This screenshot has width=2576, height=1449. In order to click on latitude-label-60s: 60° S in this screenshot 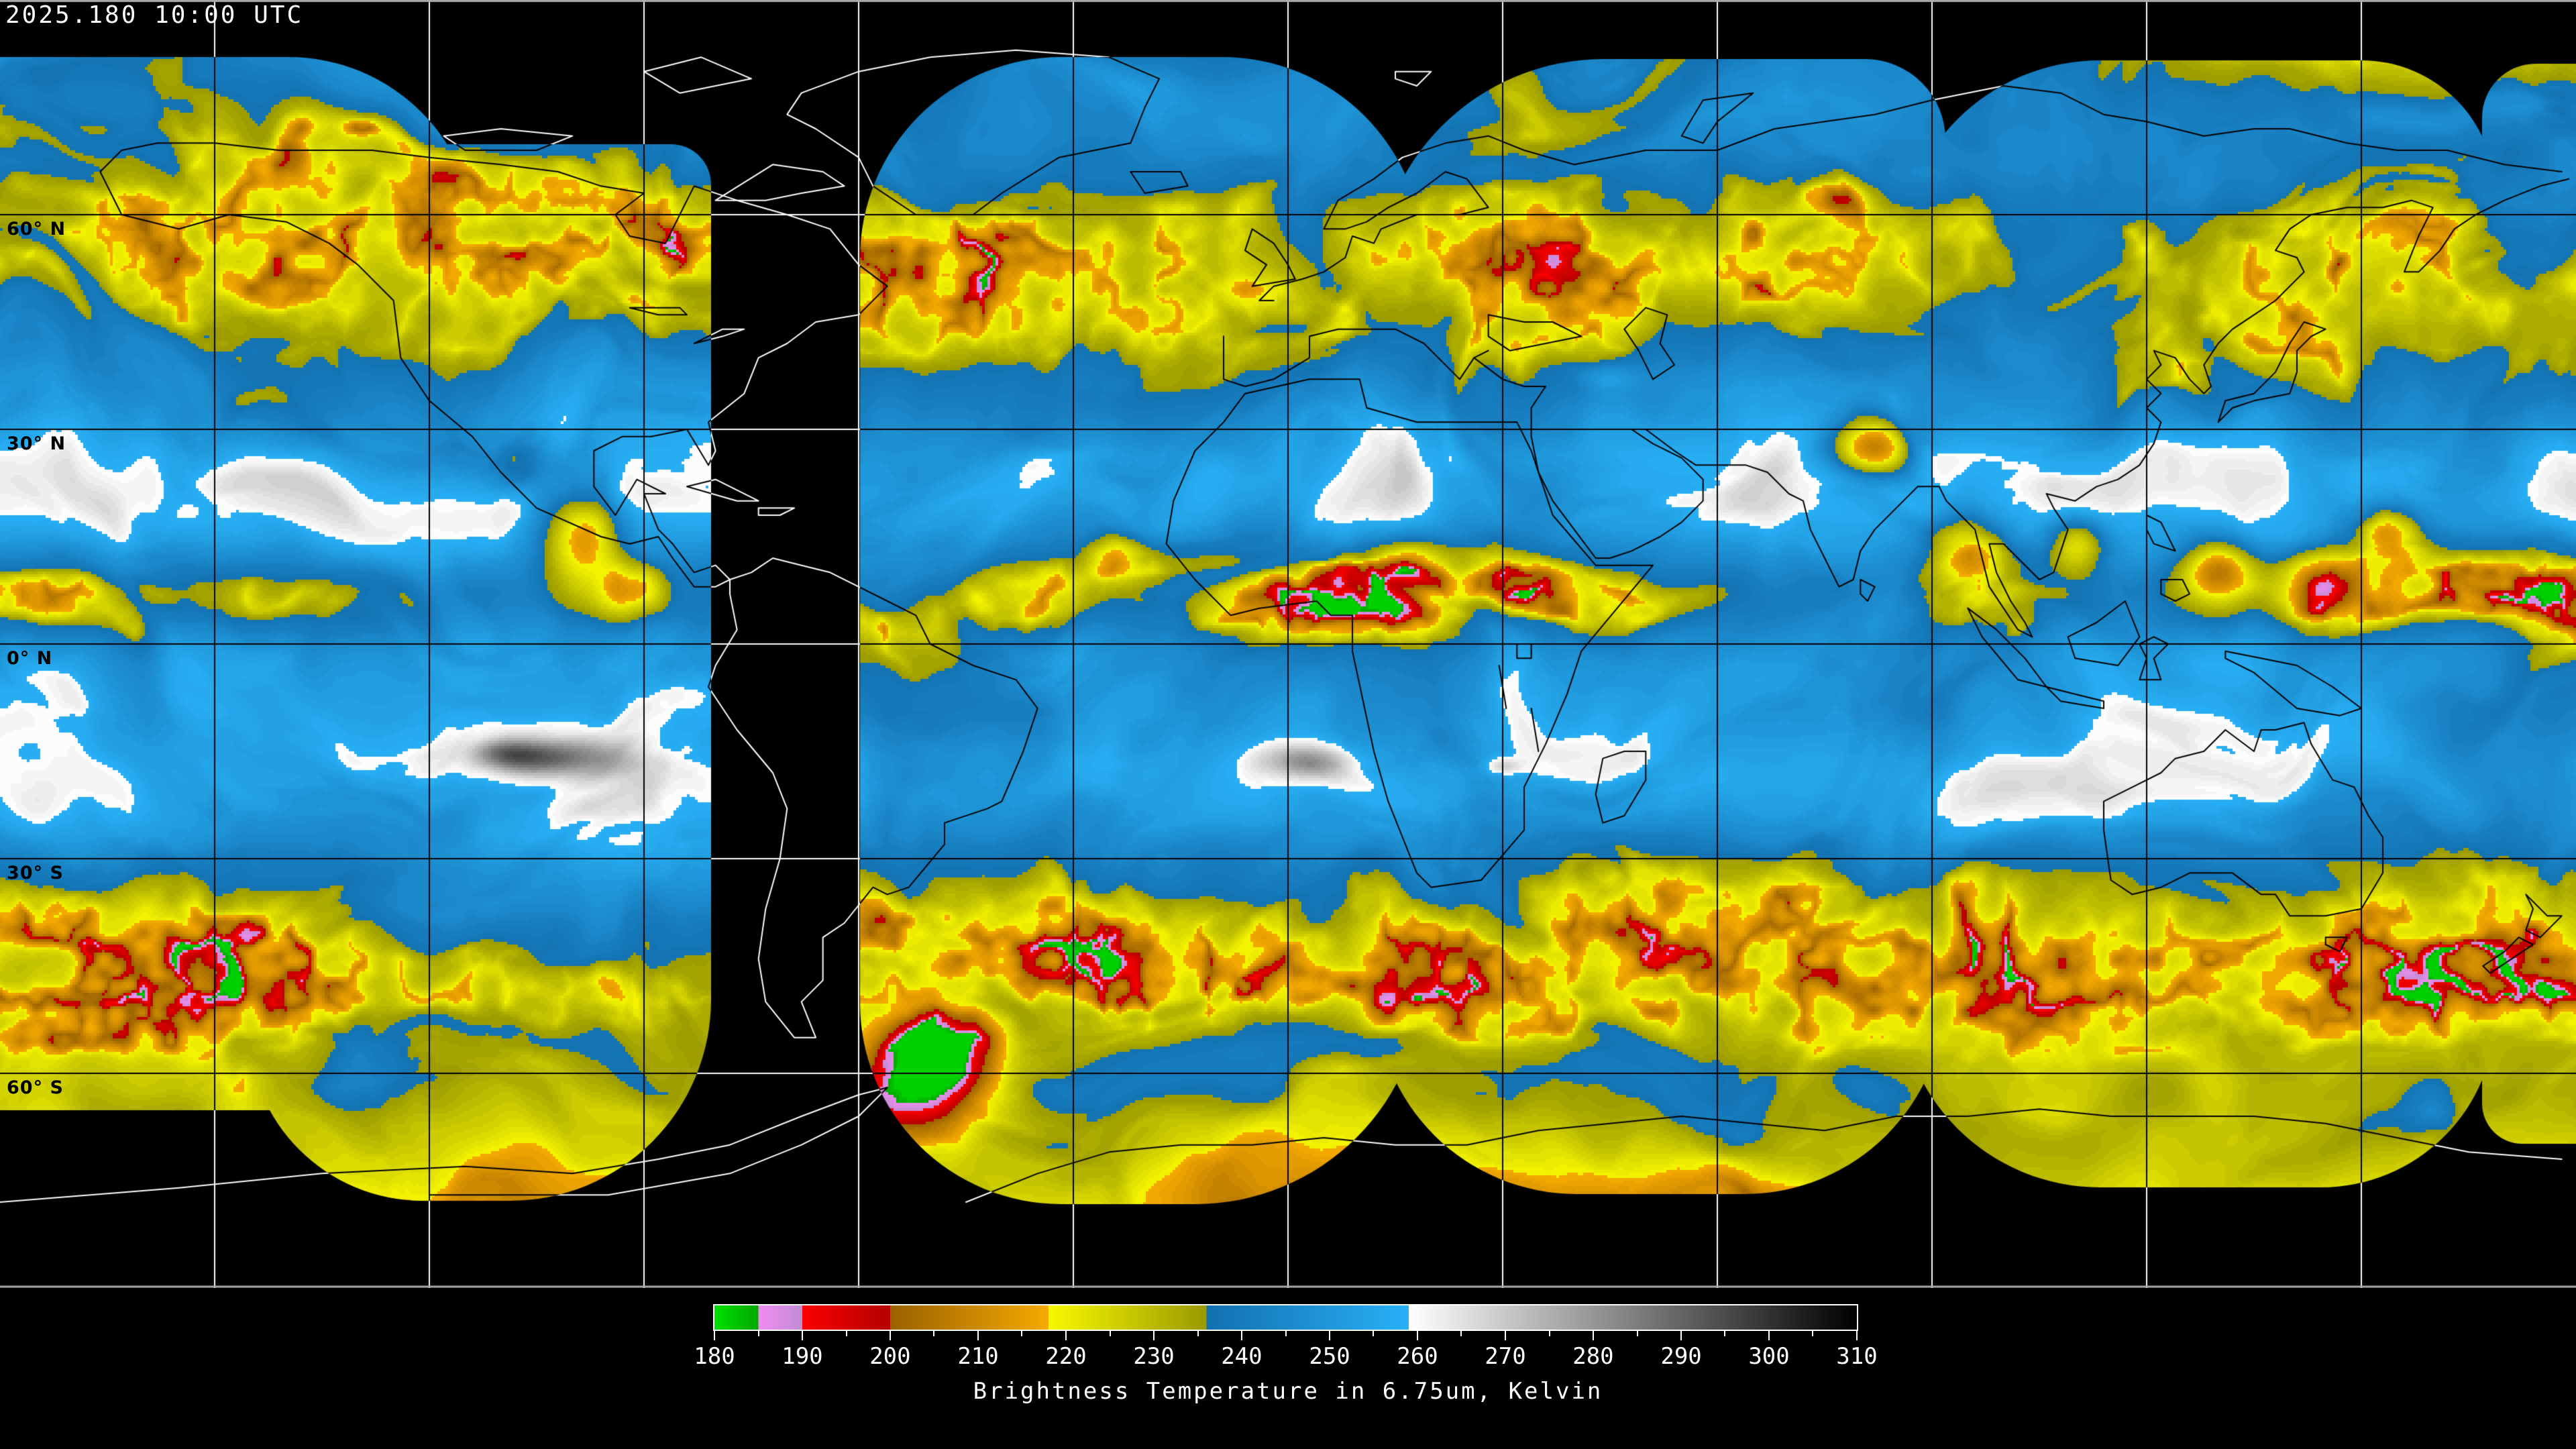, I will do `click(35, 1087)`.